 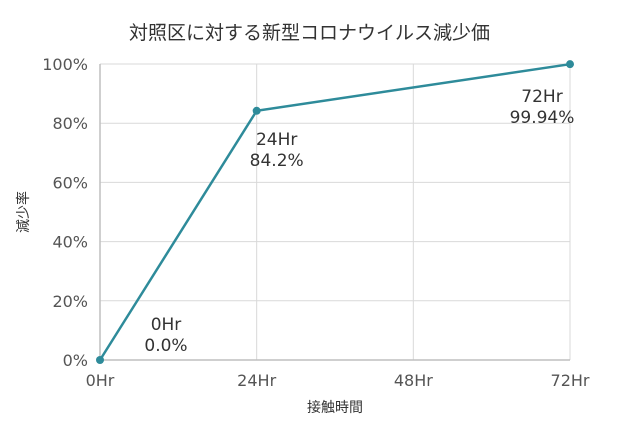 I want to click on data-label-x: 72Hr, so click(x=541, y=97).